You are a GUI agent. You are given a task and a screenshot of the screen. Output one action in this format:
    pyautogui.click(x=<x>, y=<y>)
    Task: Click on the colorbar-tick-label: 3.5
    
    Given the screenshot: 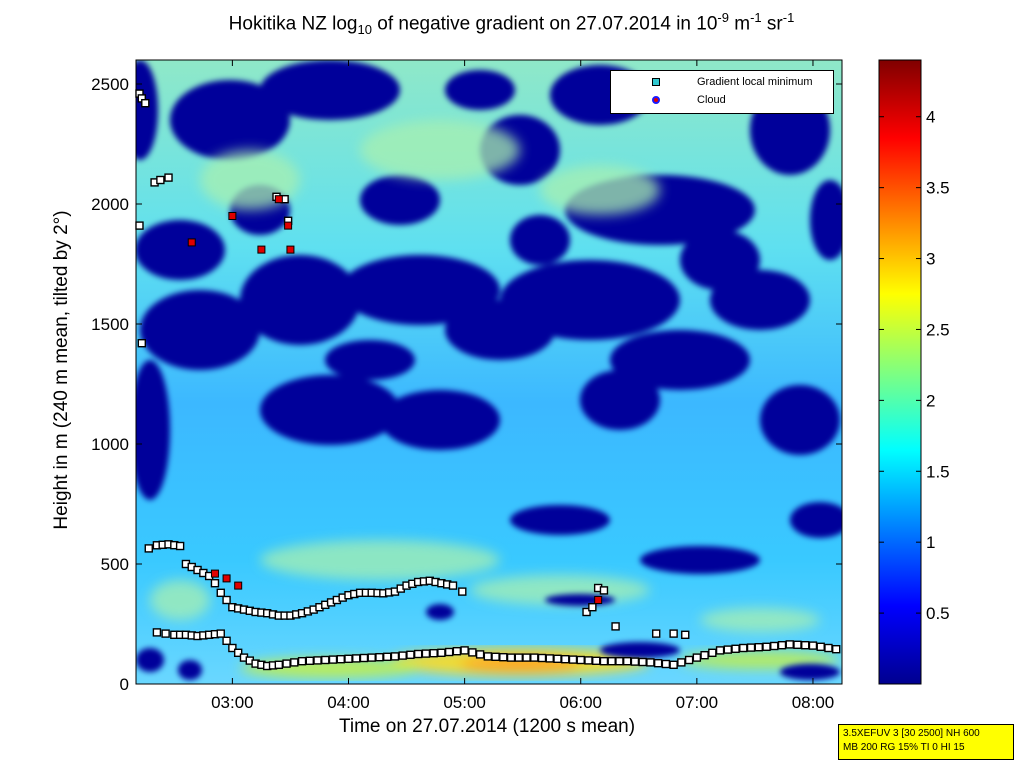 What is the action you would take?
    pyautogui.click(x=938, y=188)
    